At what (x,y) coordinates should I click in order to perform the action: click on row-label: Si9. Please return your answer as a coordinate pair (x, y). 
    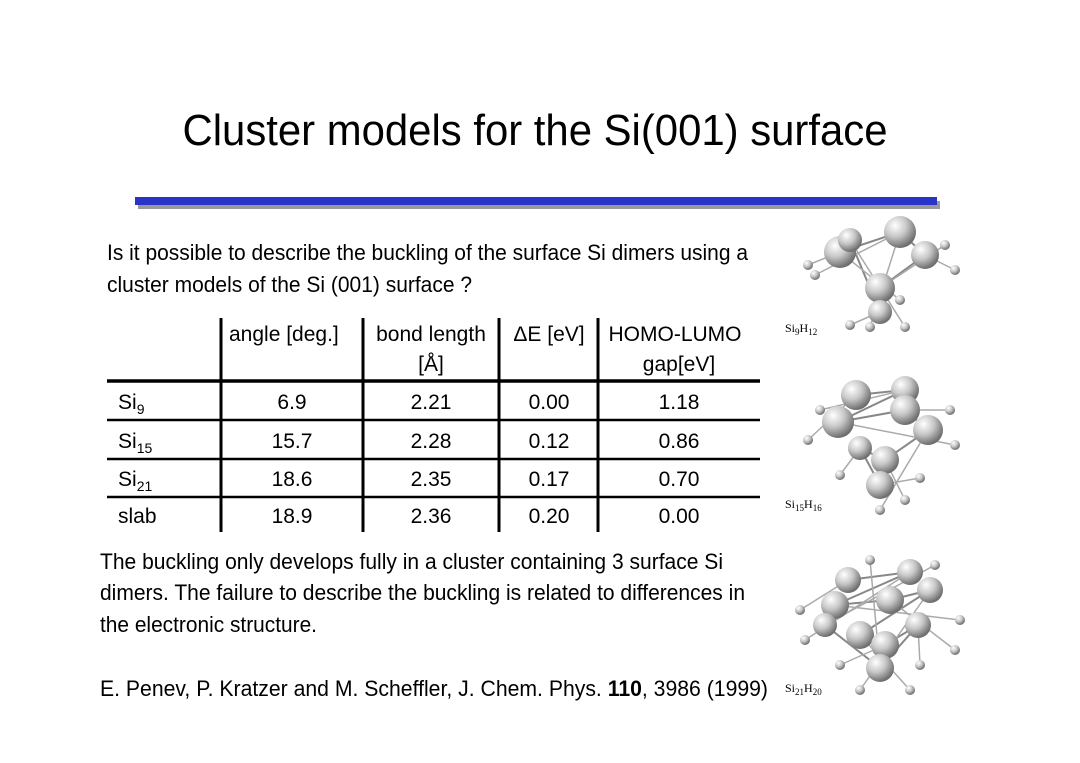
    Looking at the image, I should click on (131, 404).